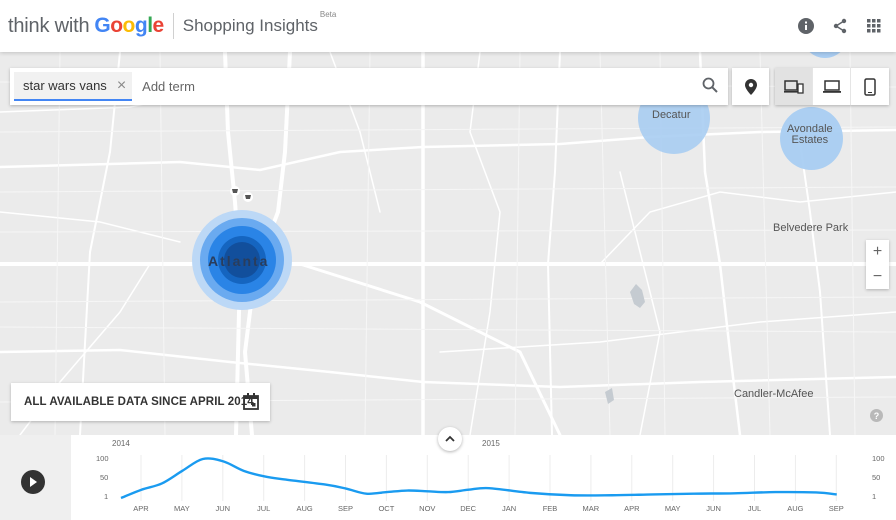  I want to click on y-tick-right-1: 1, so click(874, 496).